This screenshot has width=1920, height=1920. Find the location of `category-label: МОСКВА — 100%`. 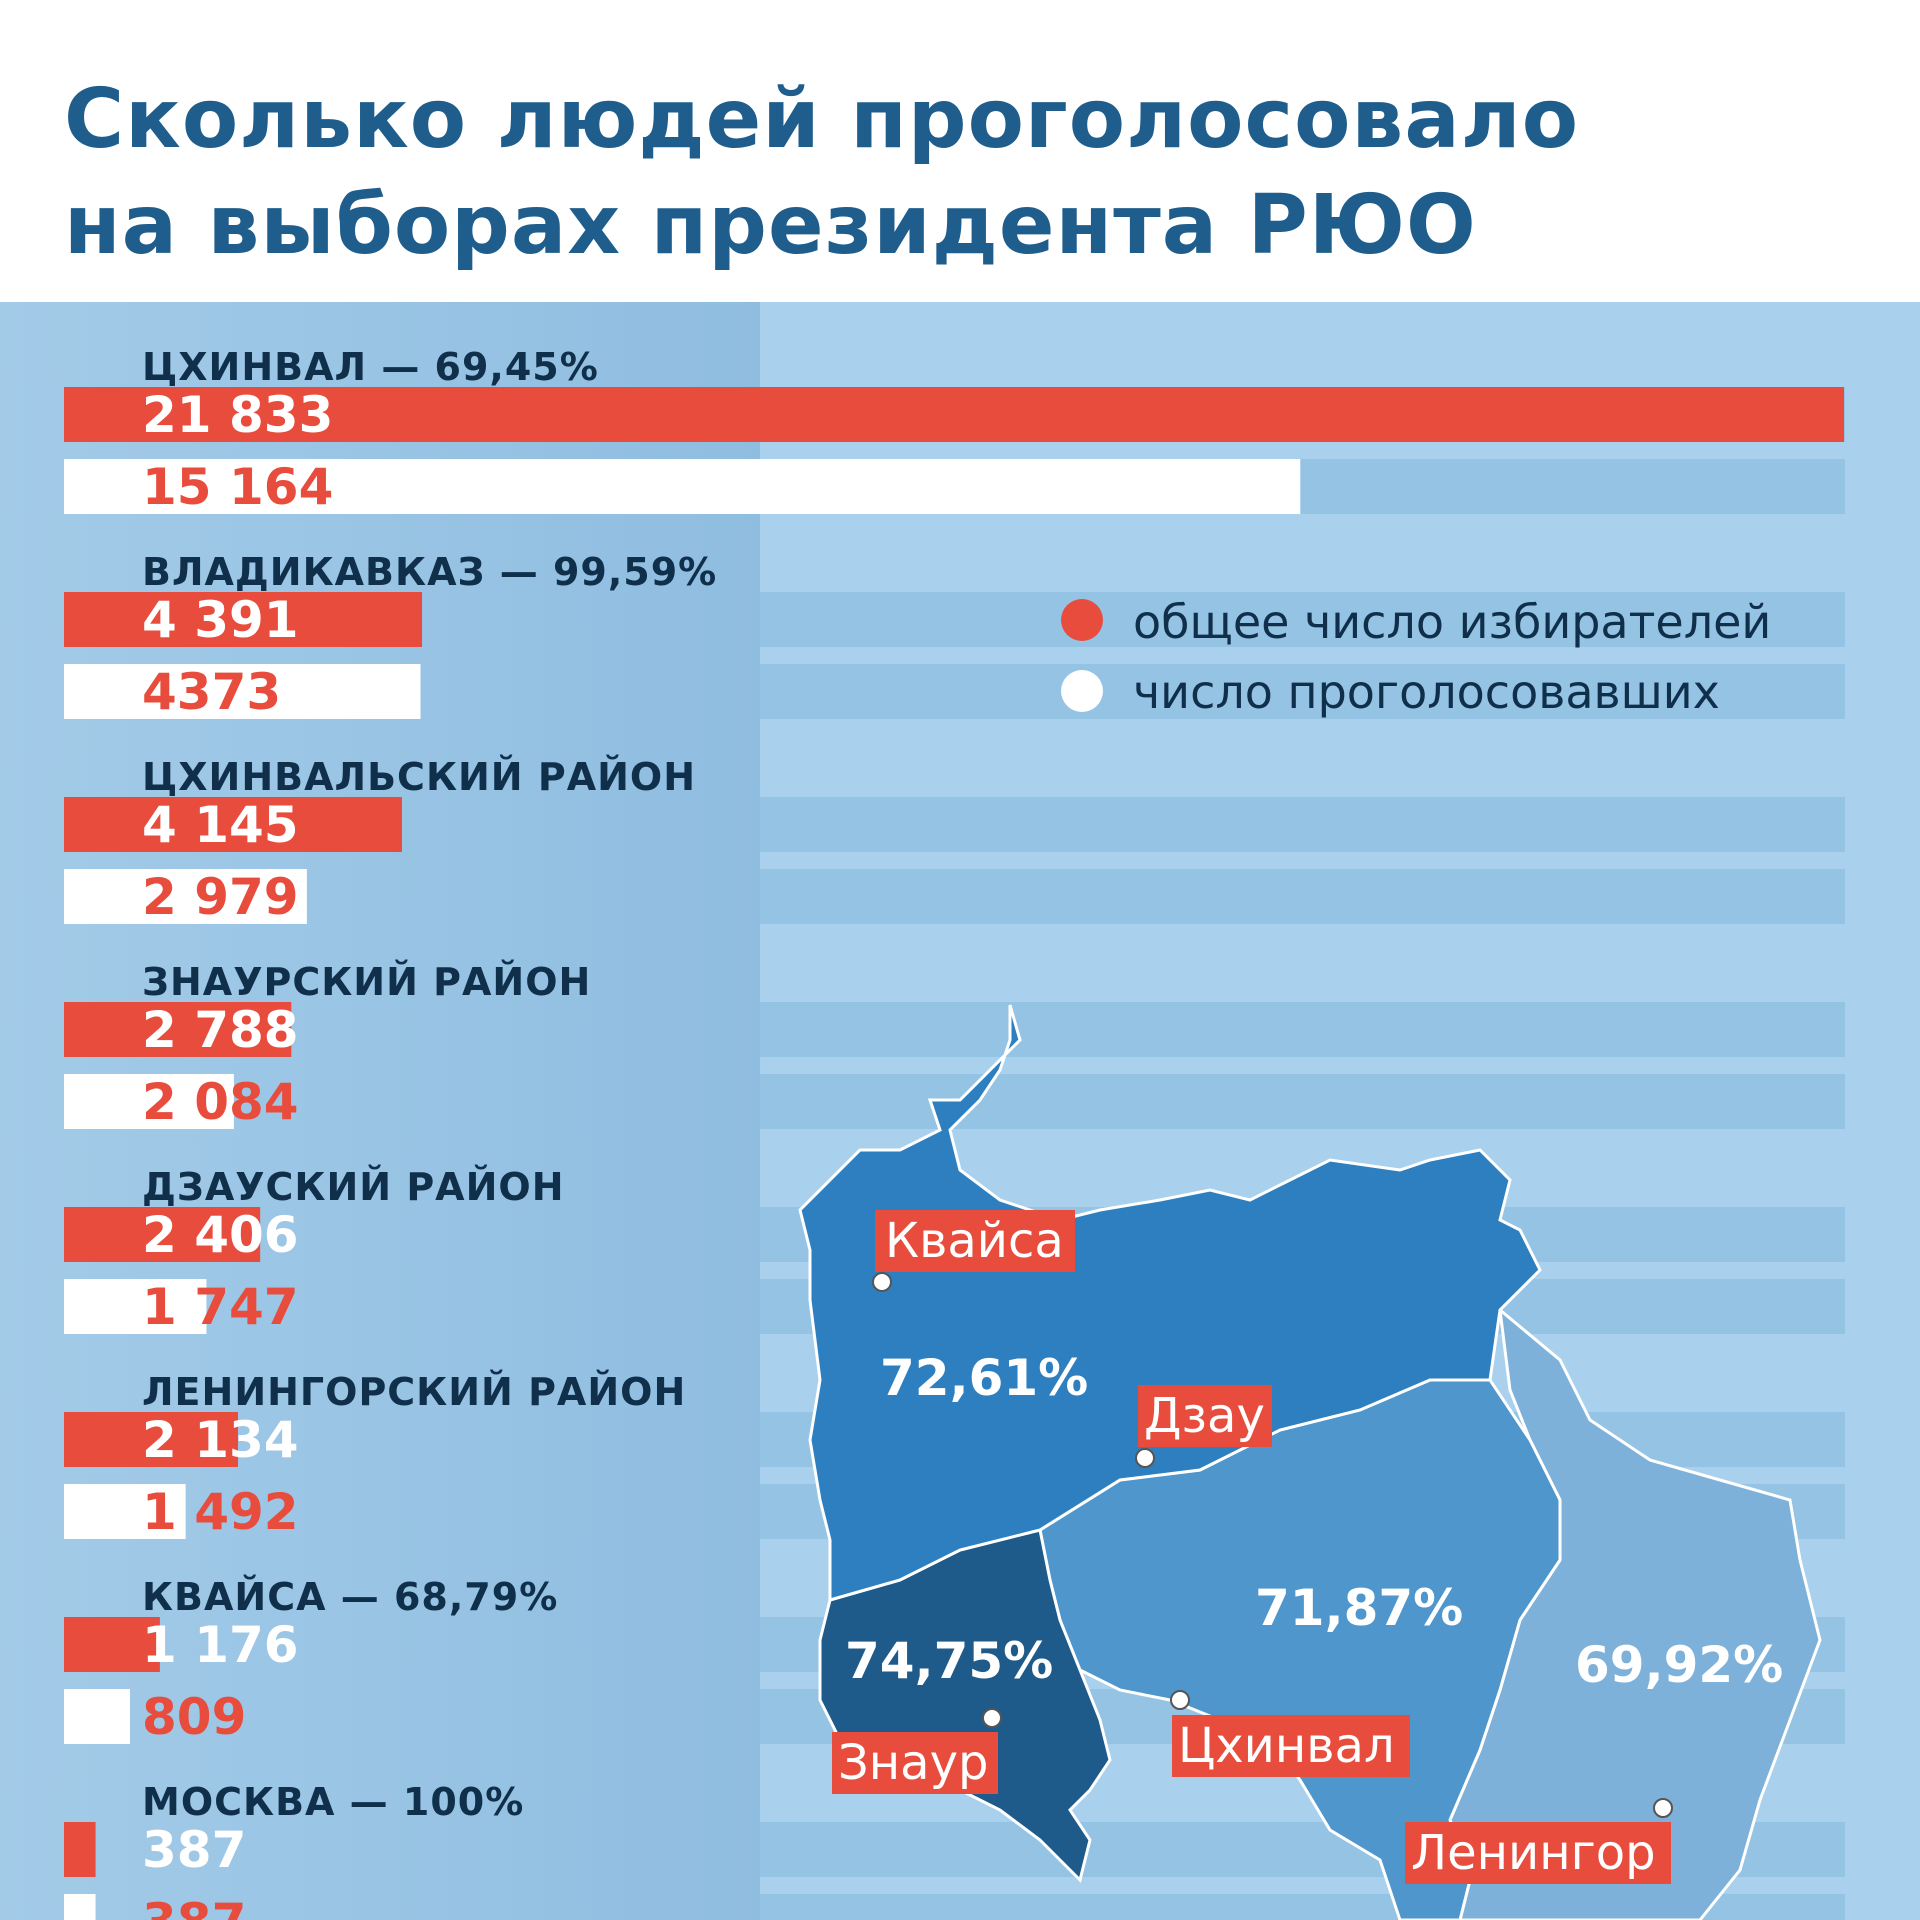

category-label: МОСКВА — 100% is located at coordinates (333, 1802).